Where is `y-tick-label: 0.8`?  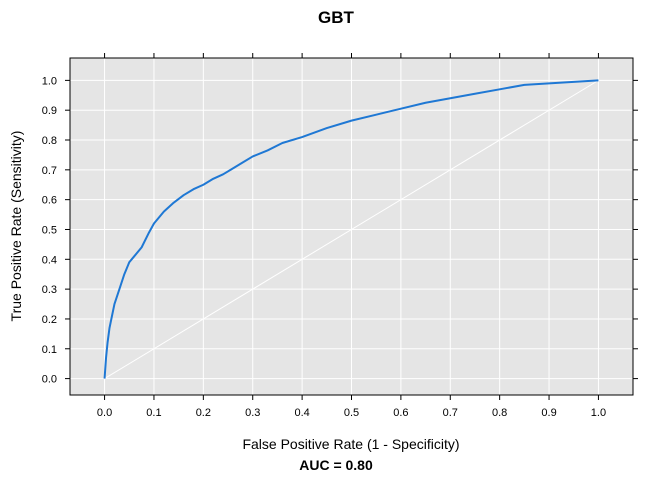 y-tick-label: 0.8 is located at coordinates (49, 141).